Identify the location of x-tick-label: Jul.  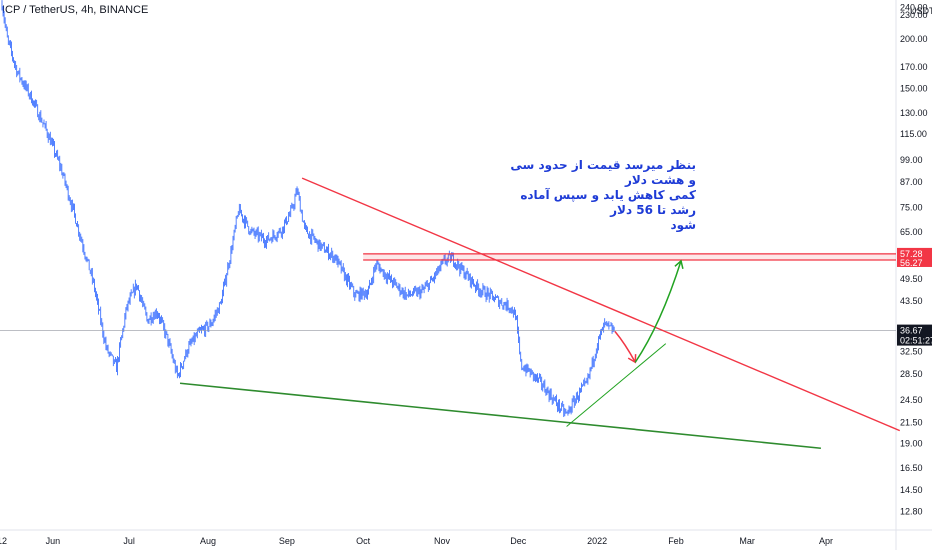
(129, 541).